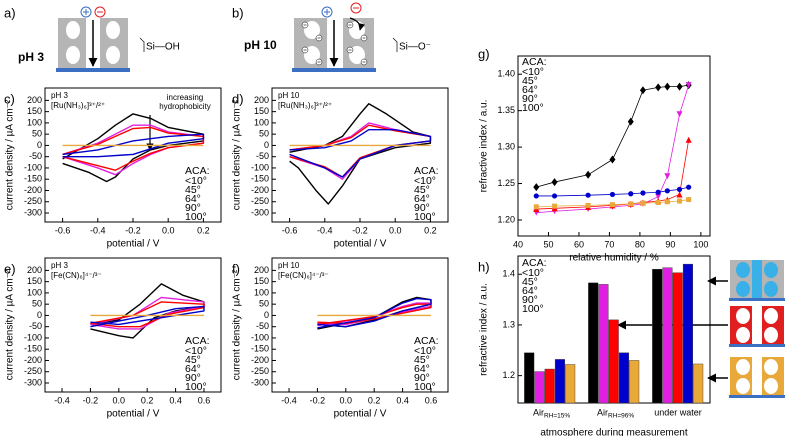  What do you see at coordinates (193, 360) in the screenshot?
I see `legend-entry: 45°` at bounding box center [193, 360].